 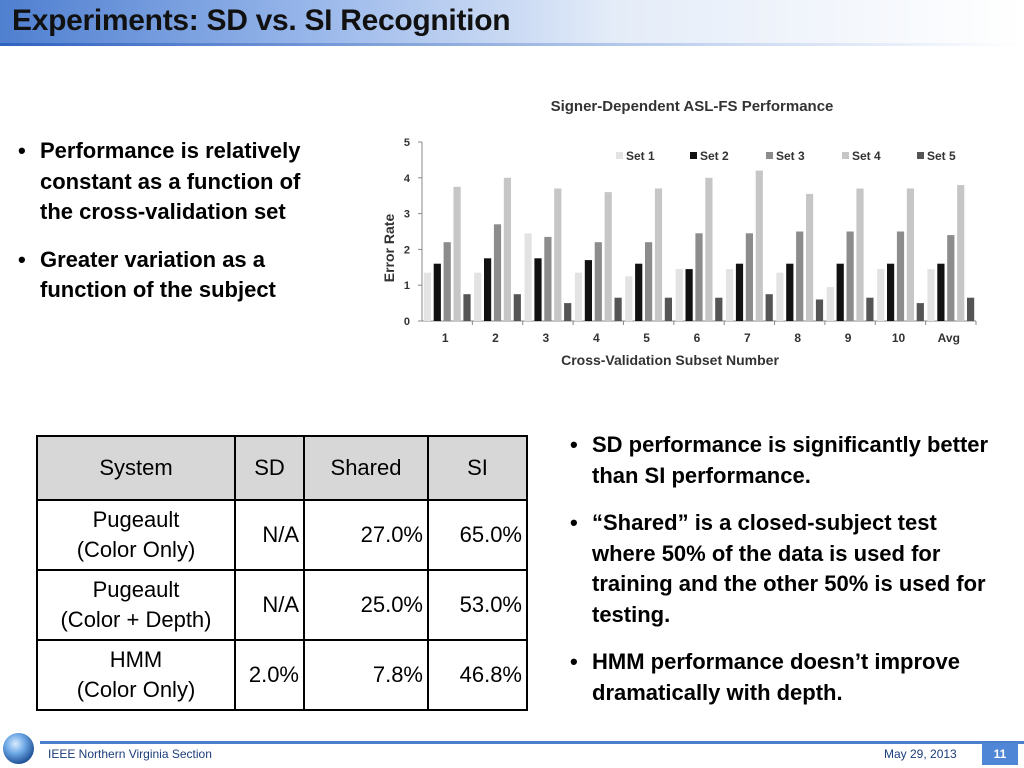 What do you see at coordinates (407, 286) in the screenshot?
I see `y-tick-label: 1` at bounding box center [407, 286].